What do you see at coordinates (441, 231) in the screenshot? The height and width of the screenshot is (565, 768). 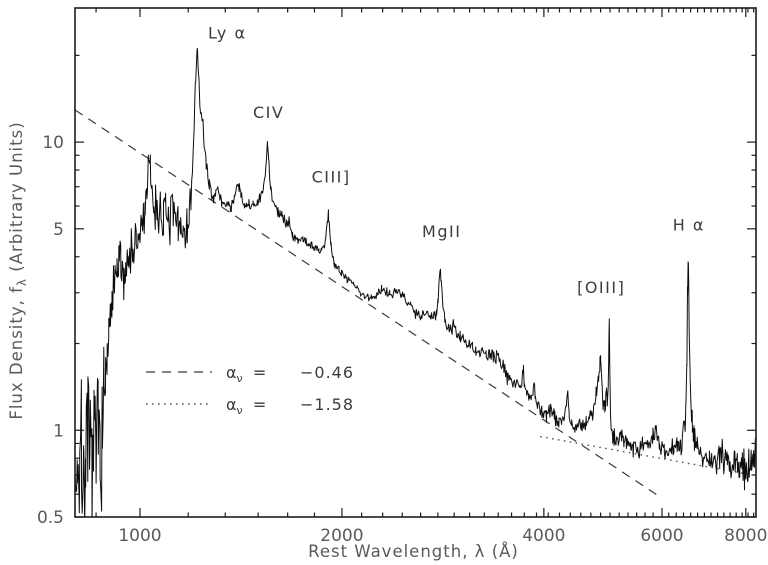 I see `emission-line-label: MgII` at bounding box center [441, 231].